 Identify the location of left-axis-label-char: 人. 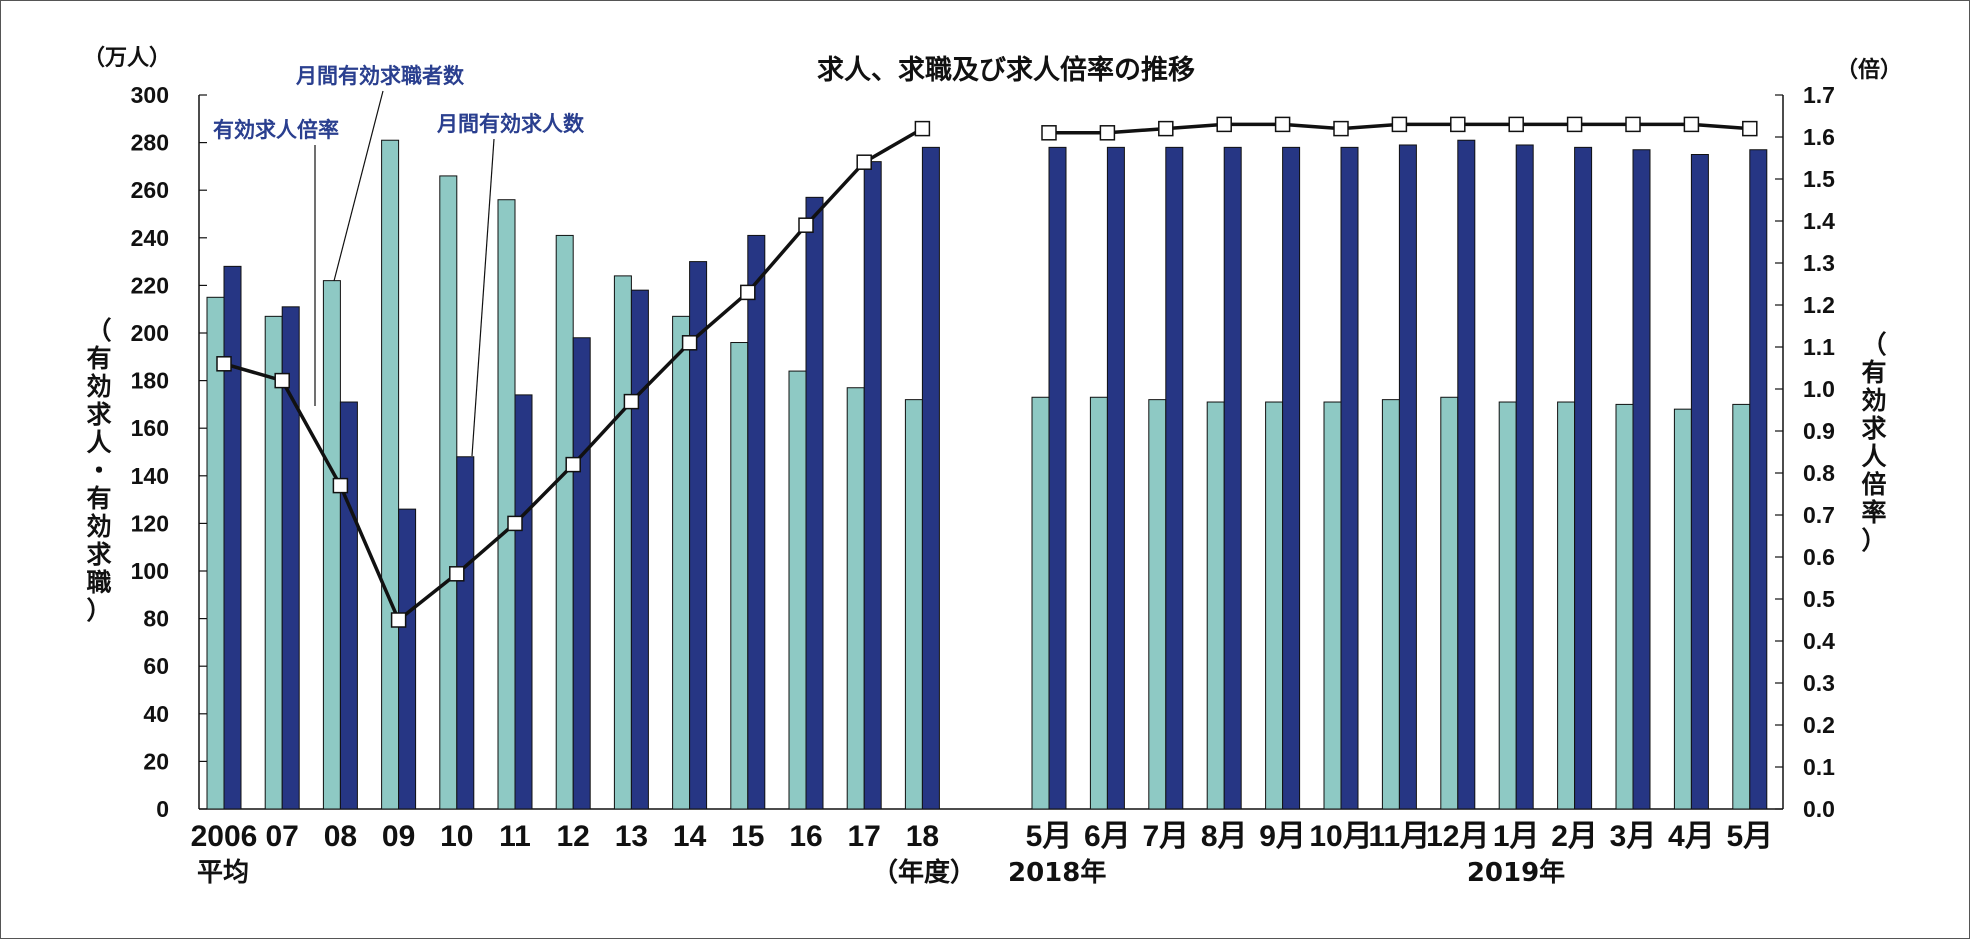
(98, 442).